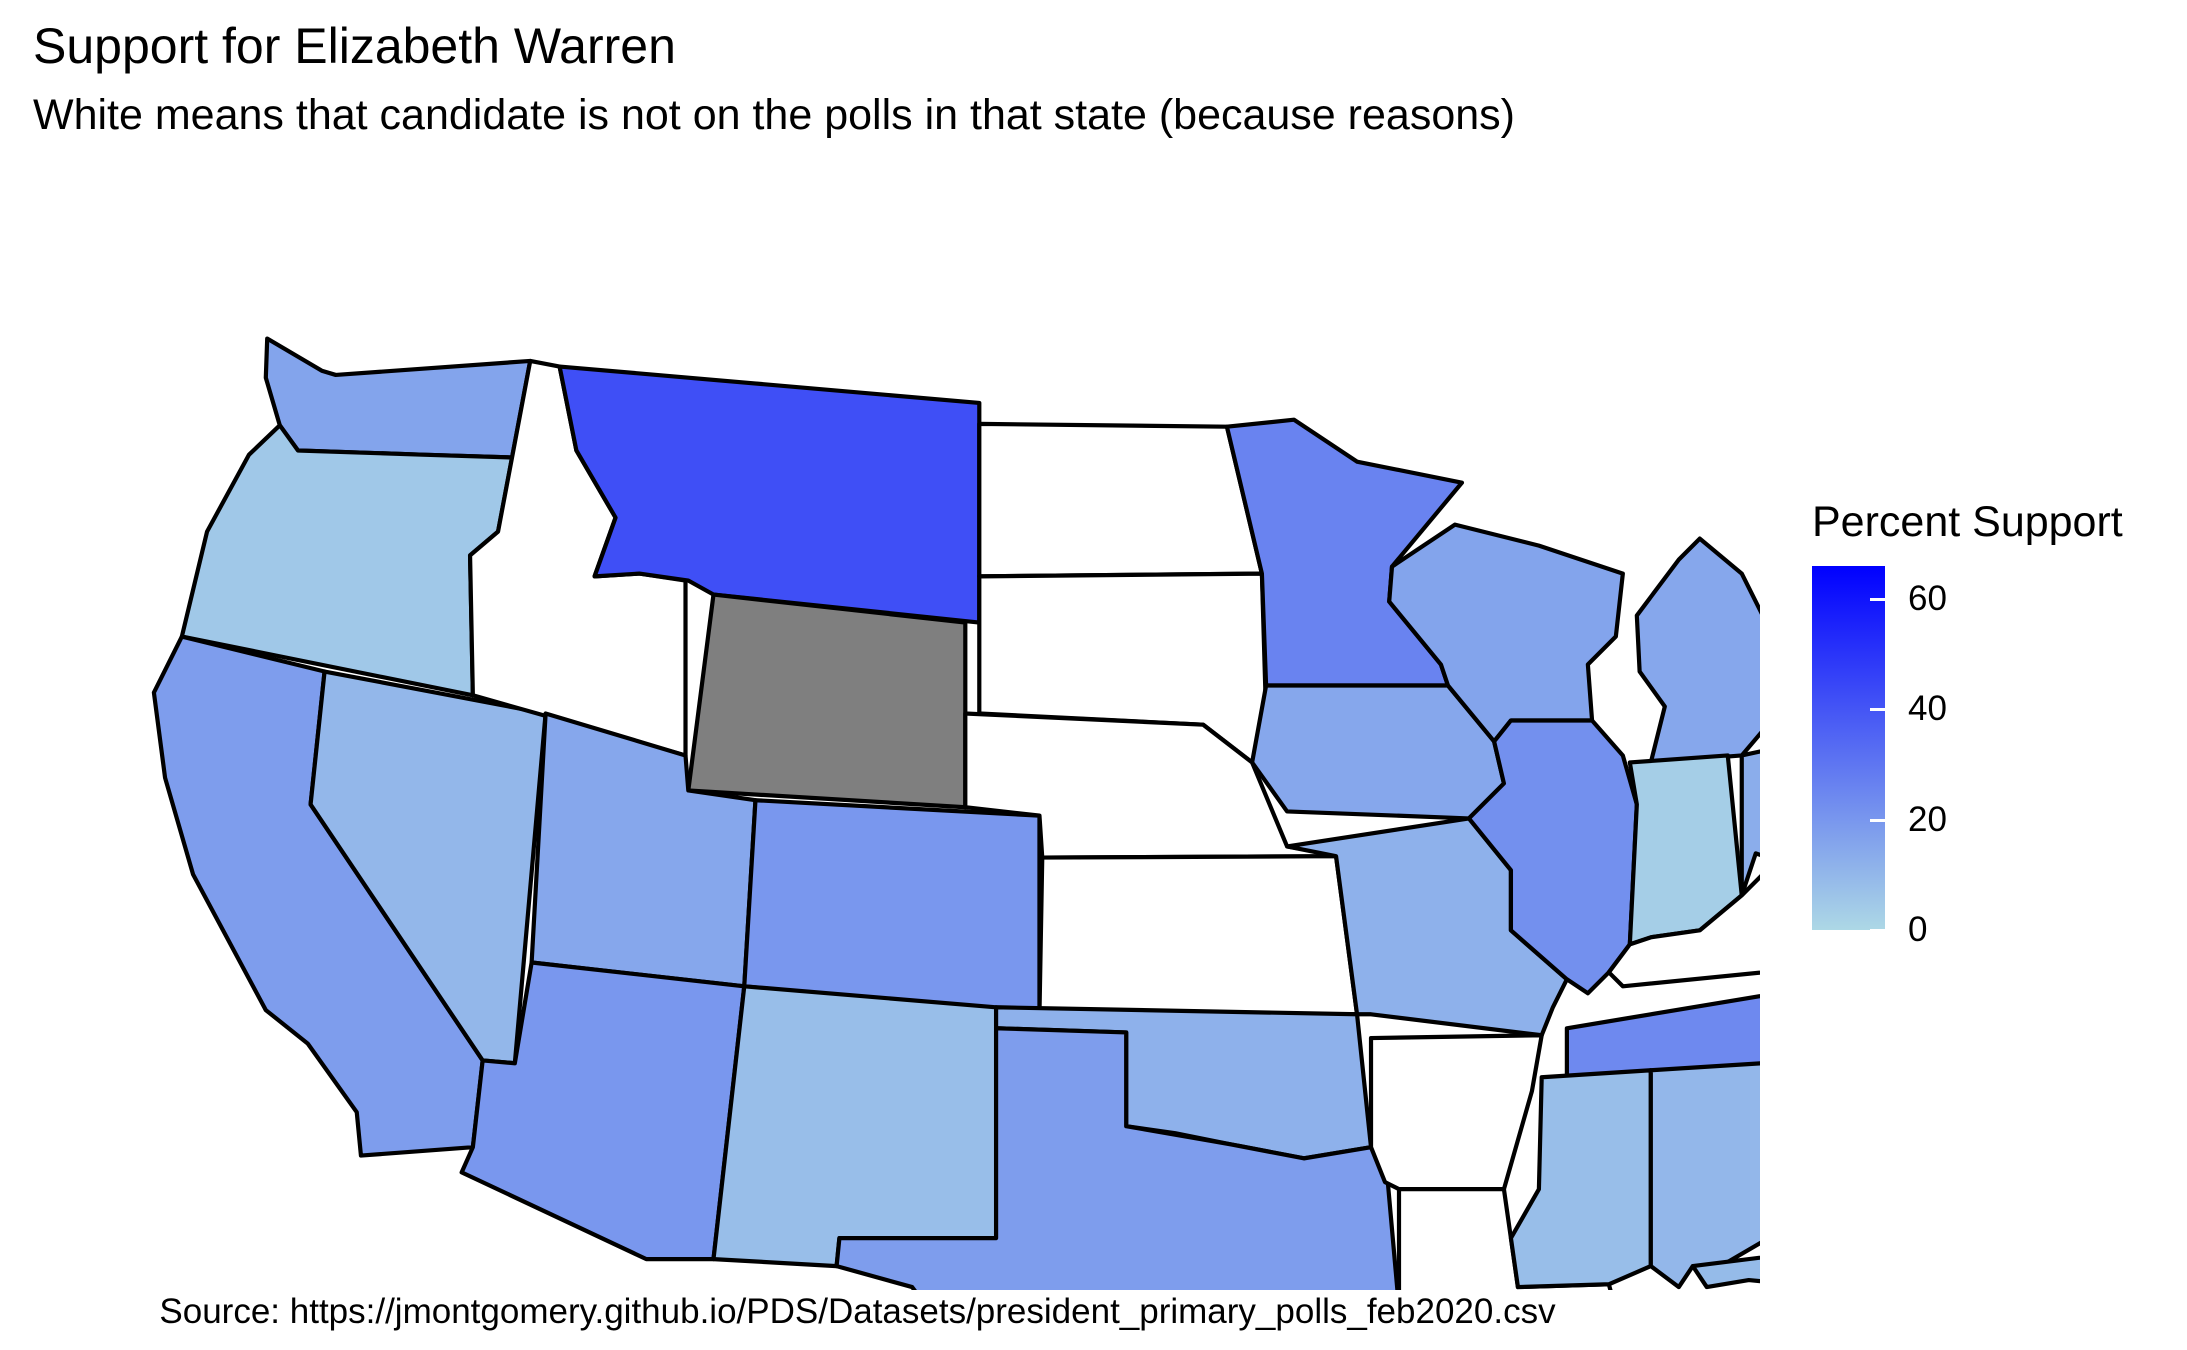  I want to click on state-texas, so click(1117, 1158).